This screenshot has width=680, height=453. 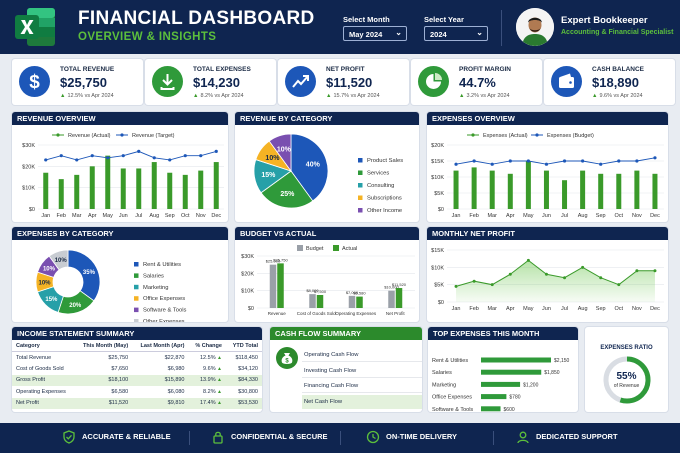 What do you see at coordinates (456, 216) in the screenshot?
I see `x-tick-label: Jan` at bounding box center [456, 216].